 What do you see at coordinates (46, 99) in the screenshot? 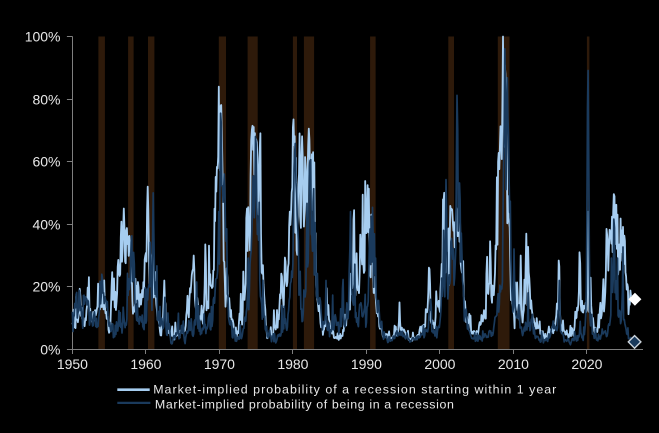
I see `svg-text: 80%` at bounding box center [46, 99].